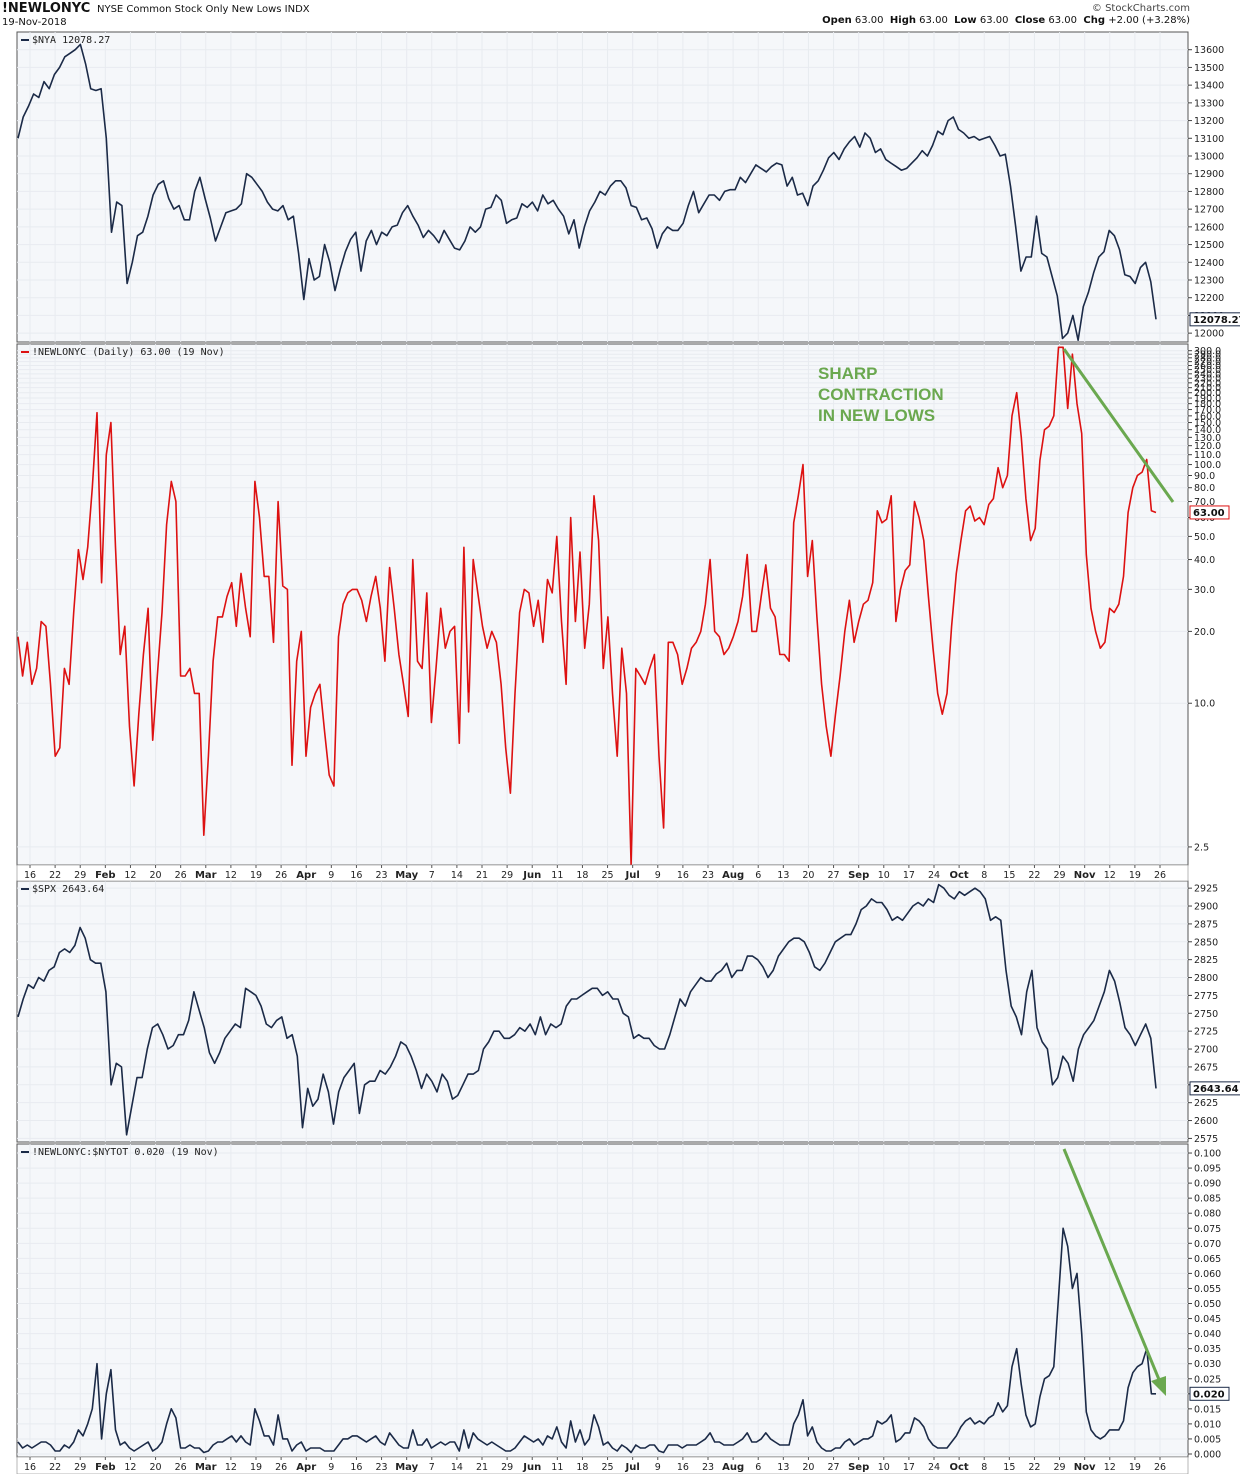 Image resolution: width=1240 pixels, height=1474 pixels. What do you see at coordinates (1094, 20) in the screenshot?
I see `chg-label: Chg` at bounding box center [1094, 20].